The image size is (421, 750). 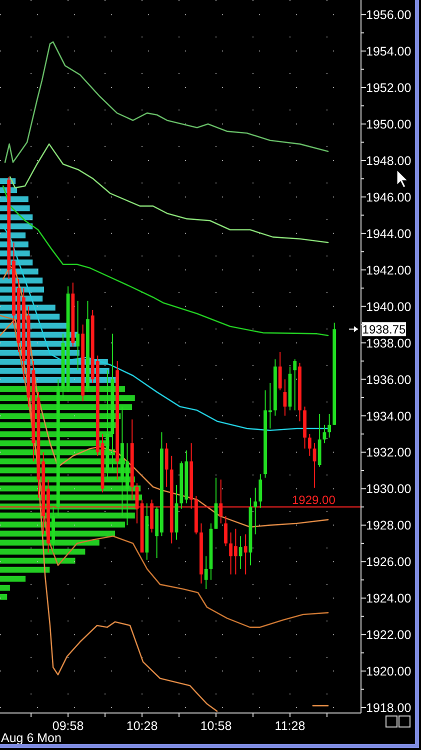 I want to click on y-tick-label: 1926.00, so click(x=389, y=562).